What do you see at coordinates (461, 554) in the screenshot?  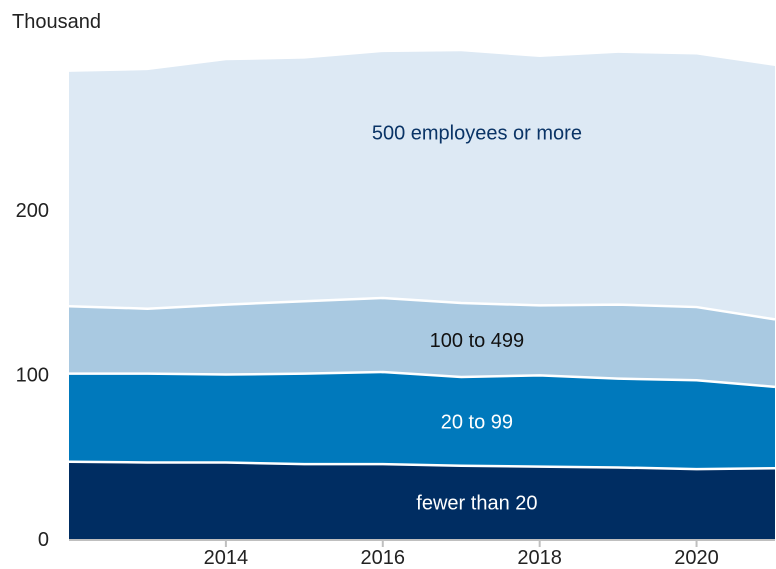 I see `x-axis-tick-labels: 2014 2016 2018 2020` at bounding box center [461, 554].